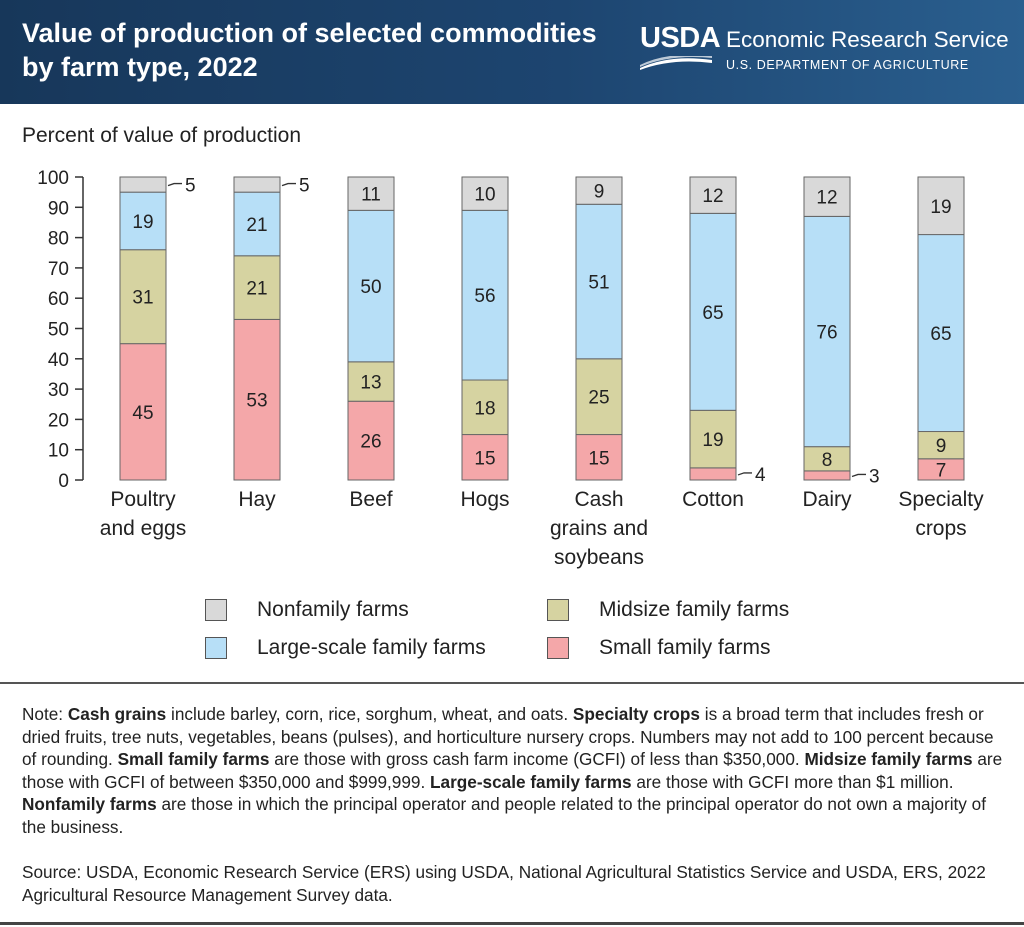 The height and width of the screenshot is (927, 1024). What do you see at coordinates (190, 186) in the screenshot?
I see `data-label-0-3: 5` at bounding box center [190, 186].